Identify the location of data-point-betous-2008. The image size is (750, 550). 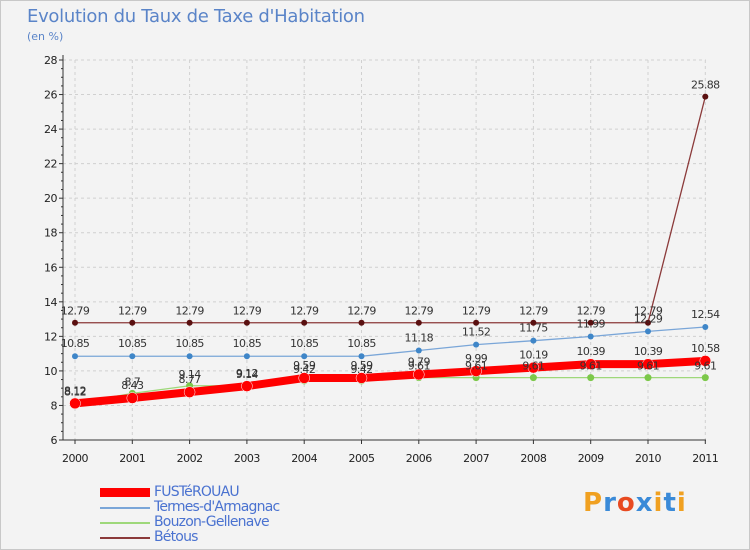
(533, 322).